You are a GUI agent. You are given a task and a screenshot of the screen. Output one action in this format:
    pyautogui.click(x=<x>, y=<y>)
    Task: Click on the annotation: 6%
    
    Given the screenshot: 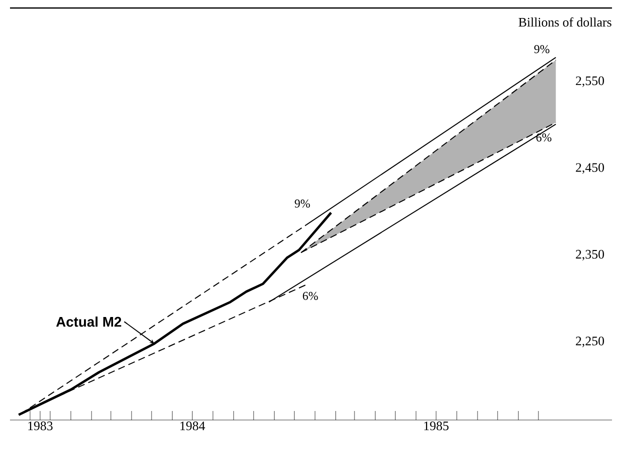 What is the action you would take?
    pyautogui.click(x=310, y=296)
    